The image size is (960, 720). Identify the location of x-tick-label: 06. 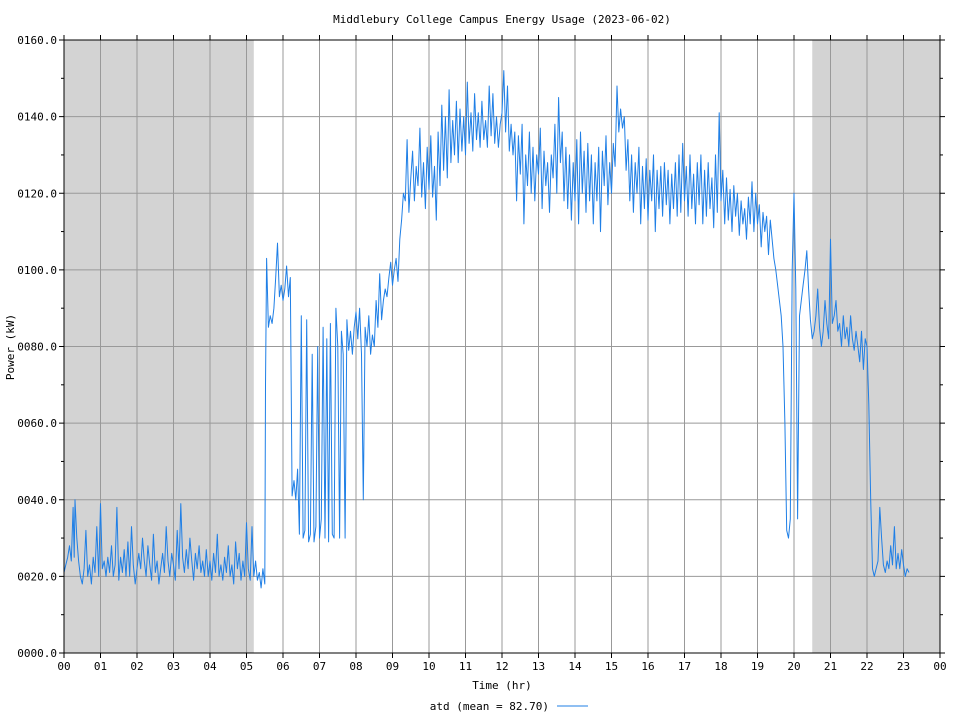
(282, 666).